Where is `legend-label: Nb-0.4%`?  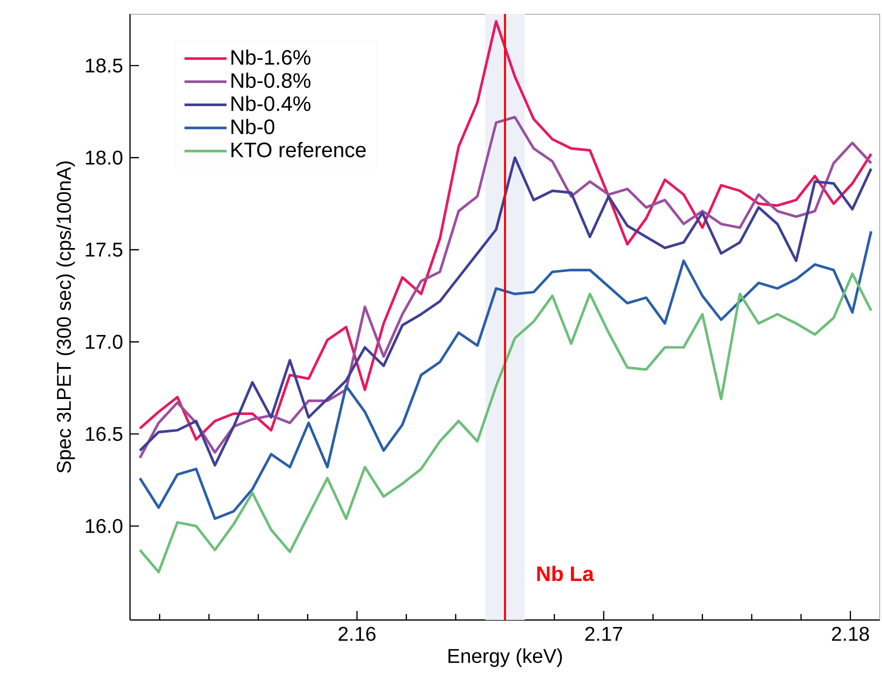
legend-label: Nb-0.4% is located at coordinates (271, 104).